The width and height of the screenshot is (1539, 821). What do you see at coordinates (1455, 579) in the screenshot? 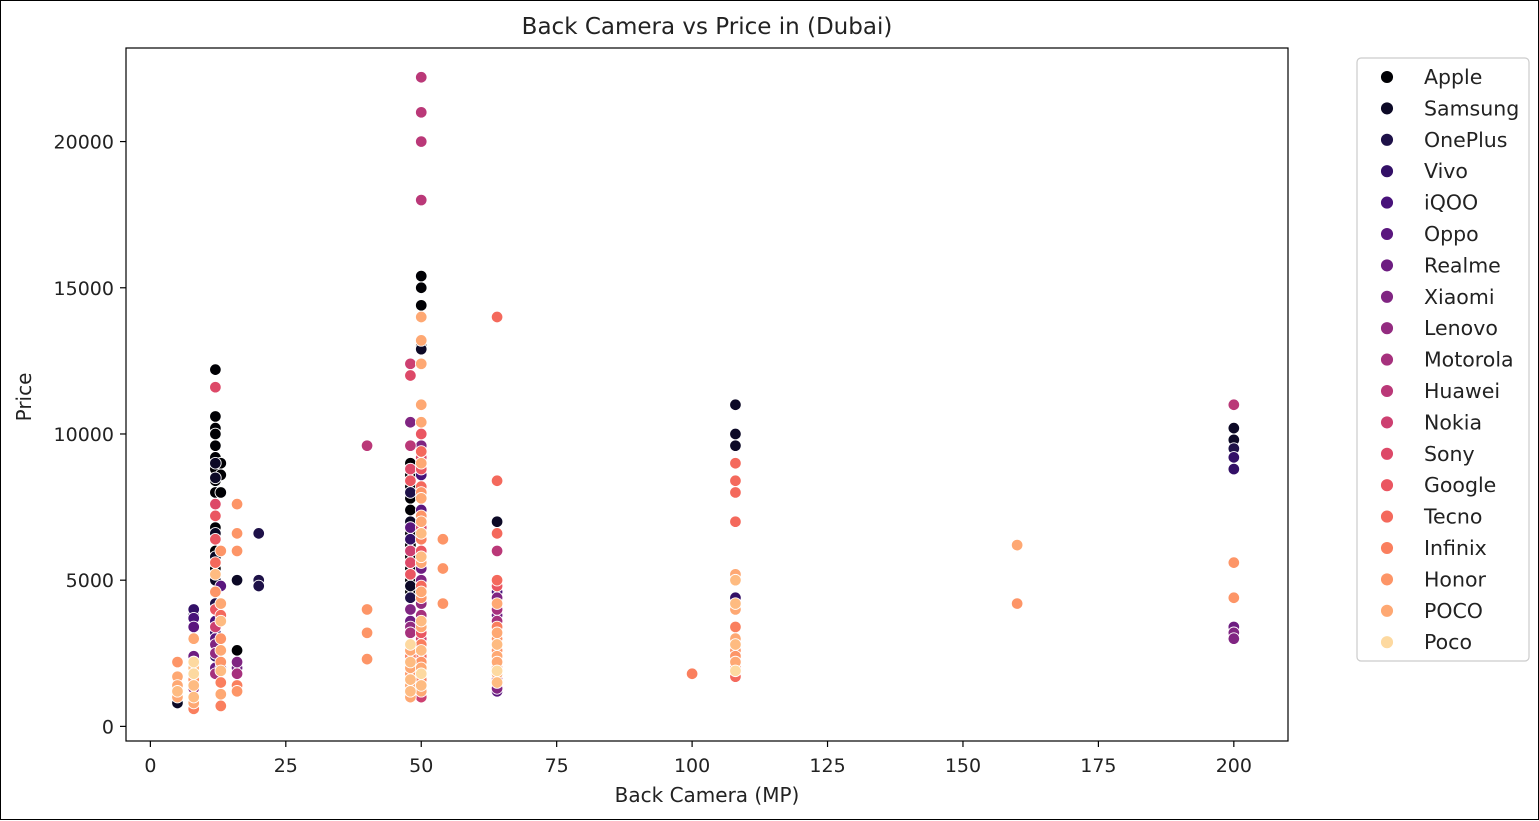
I see `legend-label: Honor` at bounding box center [1455, 579].